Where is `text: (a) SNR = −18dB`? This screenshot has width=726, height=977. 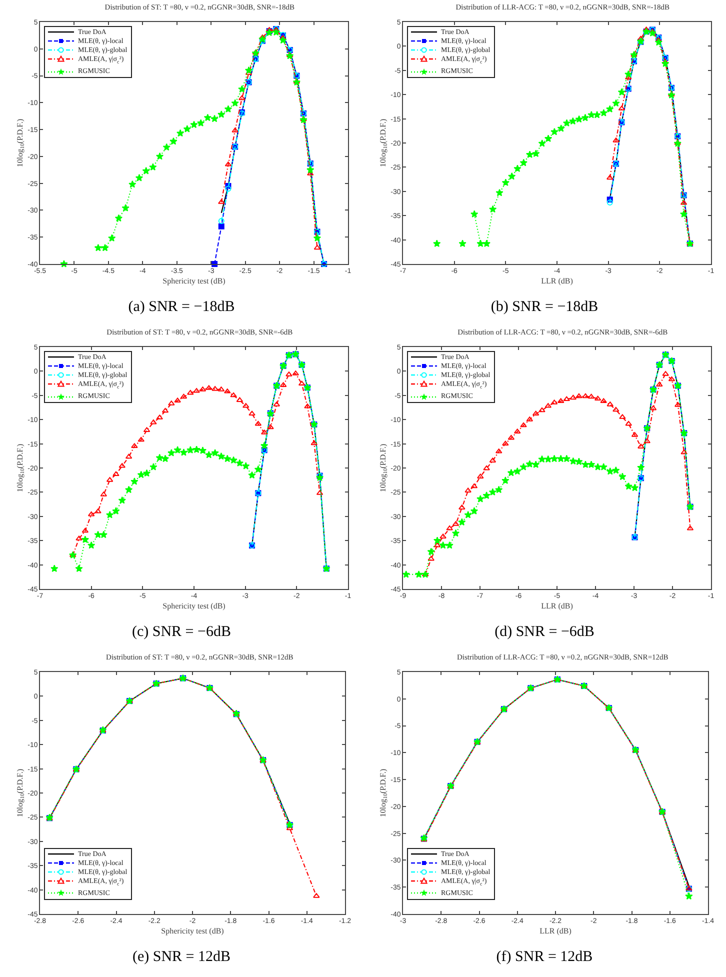
text: (a) SNR = −18dB is located at coordinates (181, 307).